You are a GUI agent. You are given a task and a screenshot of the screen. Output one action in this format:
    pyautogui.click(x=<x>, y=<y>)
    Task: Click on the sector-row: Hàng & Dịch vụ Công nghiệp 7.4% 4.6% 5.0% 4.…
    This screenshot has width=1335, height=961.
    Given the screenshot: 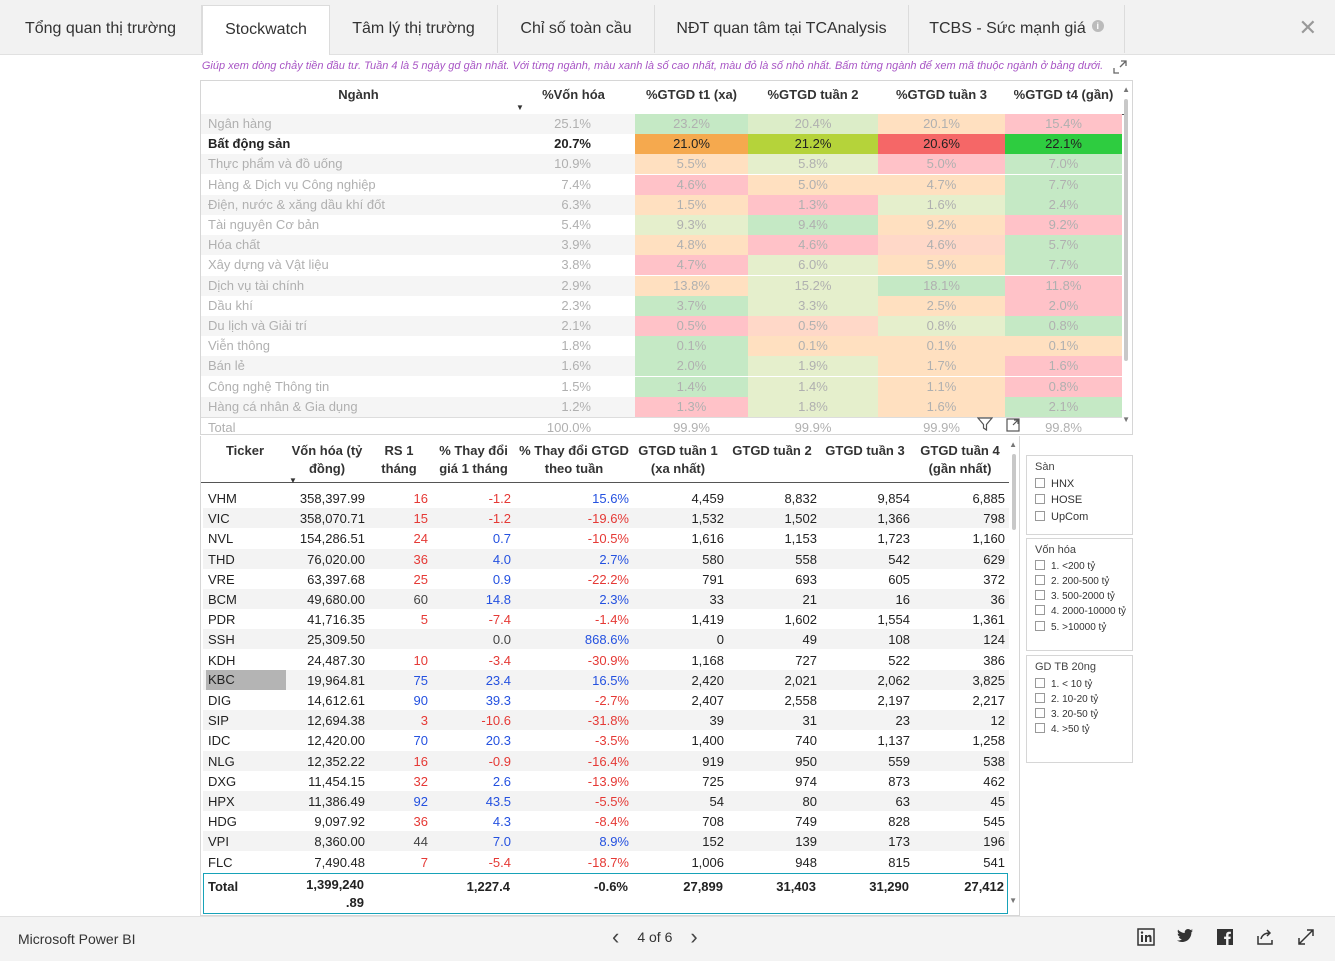 What is the action you would take?
    pyautogui.click(x=661, y=184)
    